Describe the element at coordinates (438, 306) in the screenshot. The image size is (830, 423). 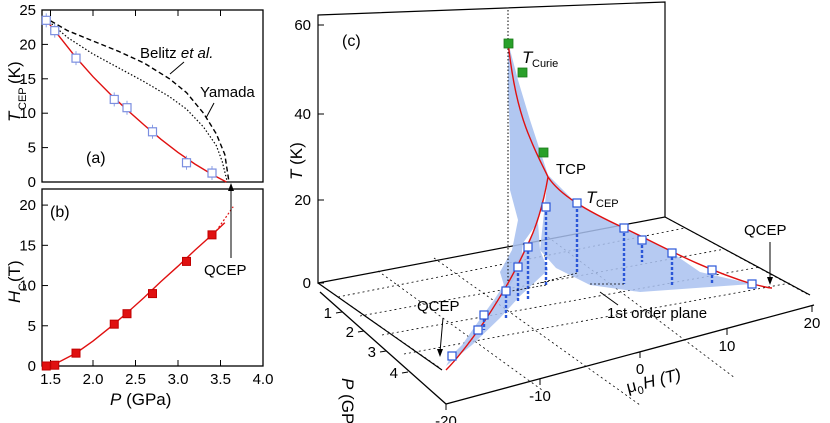
I see `qcep-label-left: QCEP` at that location.